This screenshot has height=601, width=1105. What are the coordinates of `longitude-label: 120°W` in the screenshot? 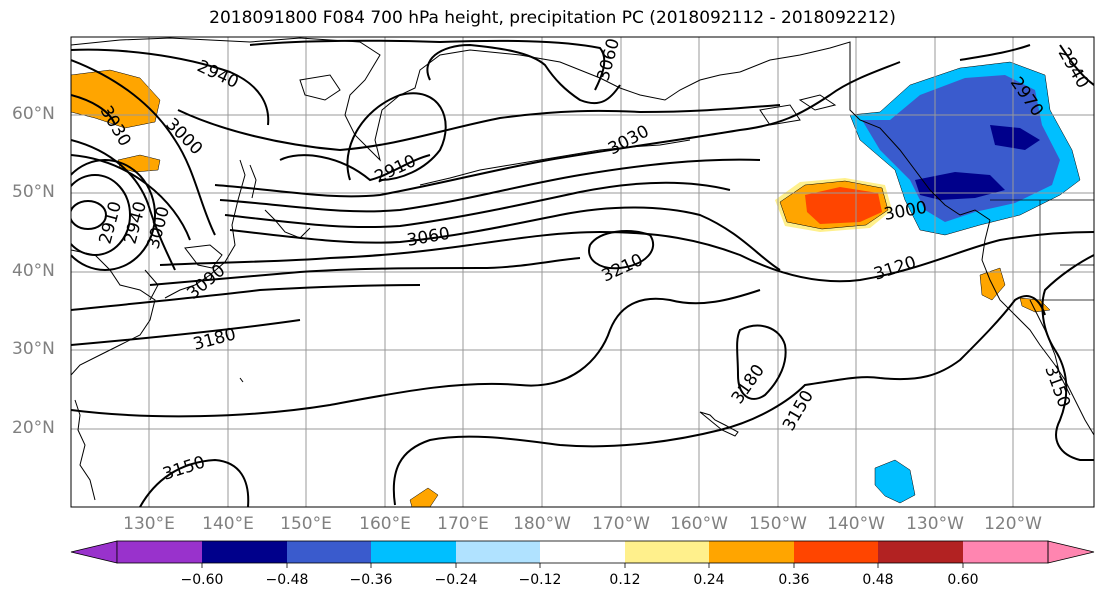 It's located at (1013, 524).